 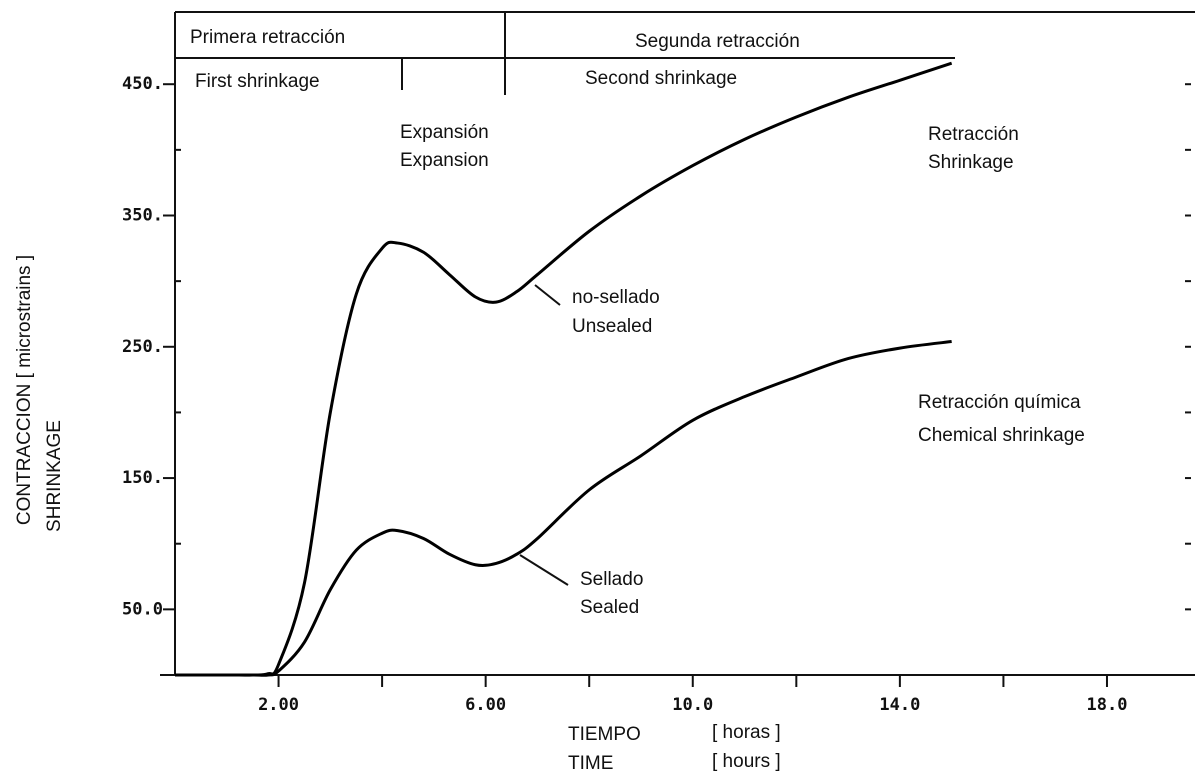 I want to click on annotation: Shrinkage, so click(x=971, y=162).